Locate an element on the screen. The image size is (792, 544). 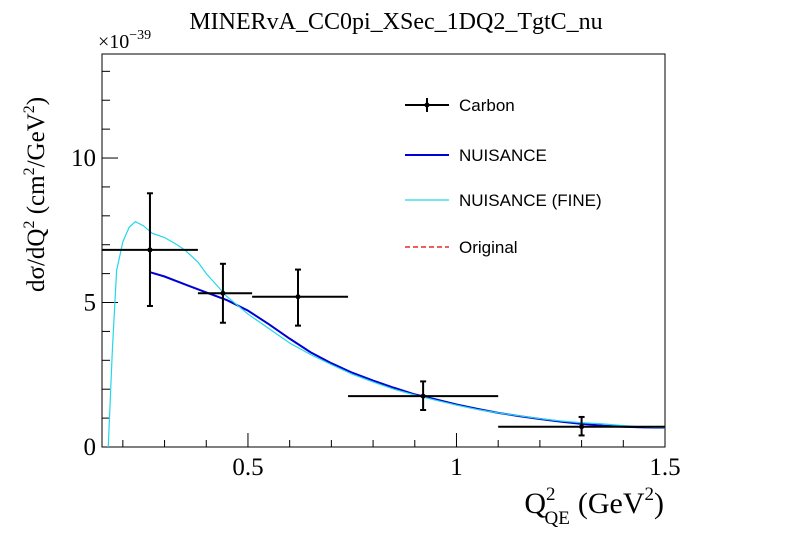
x-axis-ticks: 0.5 1 1.5 is located at coordinates (401, 457).